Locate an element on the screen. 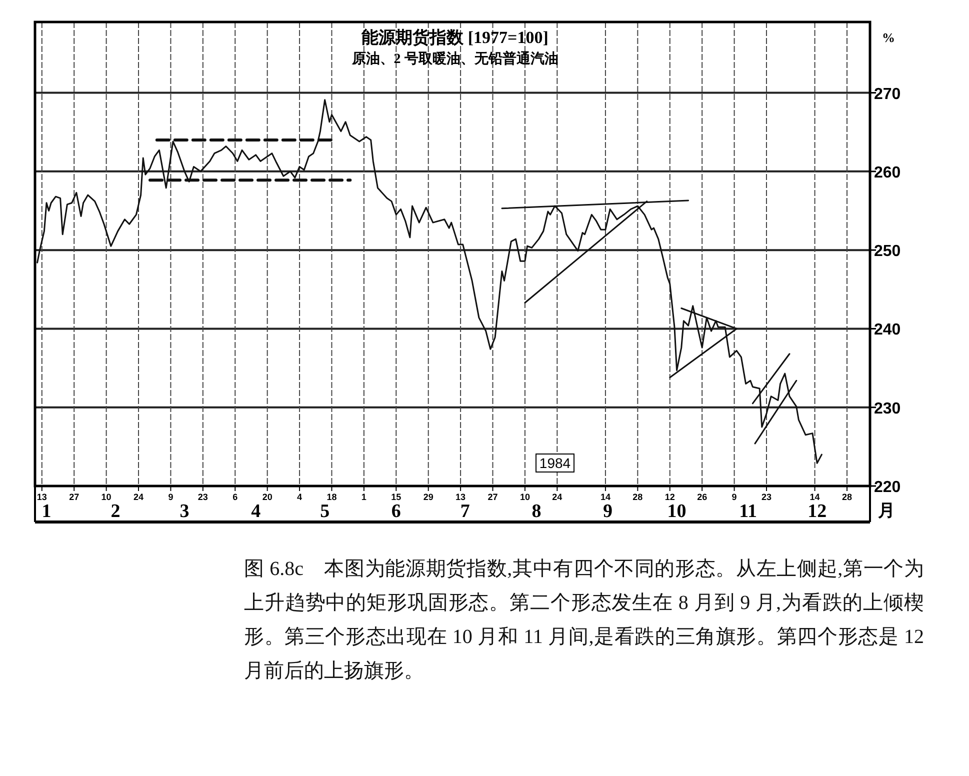 This screenshot has width=969, height=776. x-tick-label: 26 is located at coordinates (702, 497).